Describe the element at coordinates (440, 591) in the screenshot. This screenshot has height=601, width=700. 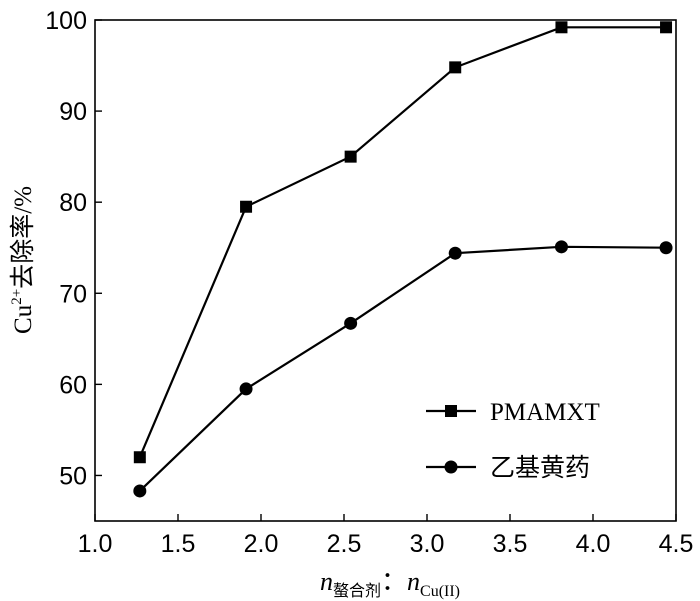
I see `x-axis-label-sub2: Cu(II)` at that location.